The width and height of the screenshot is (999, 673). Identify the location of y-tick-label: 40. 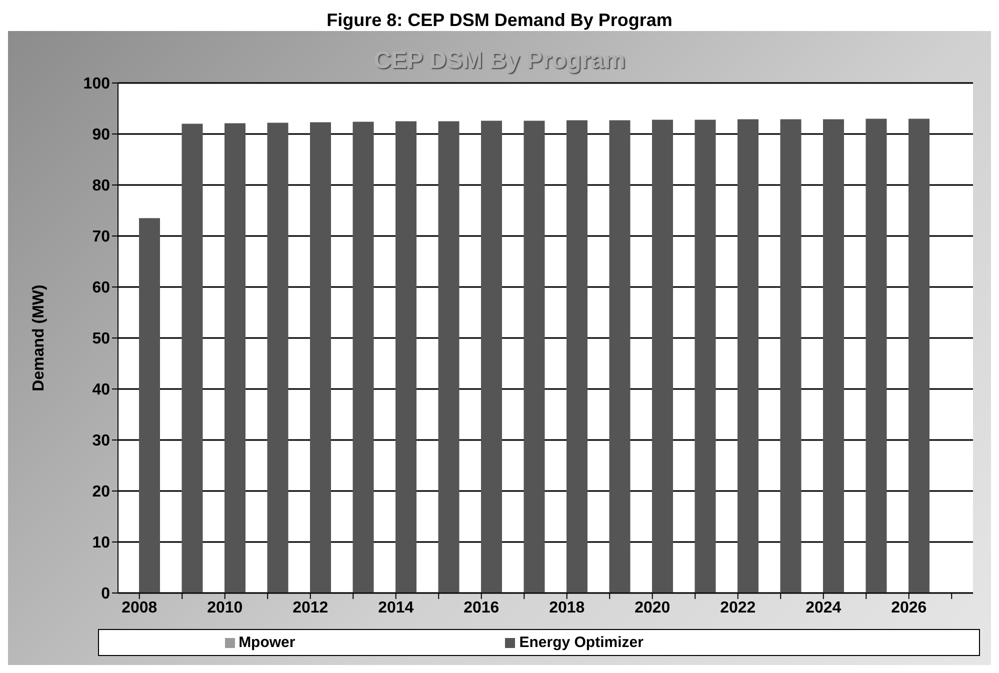
(101, 390).